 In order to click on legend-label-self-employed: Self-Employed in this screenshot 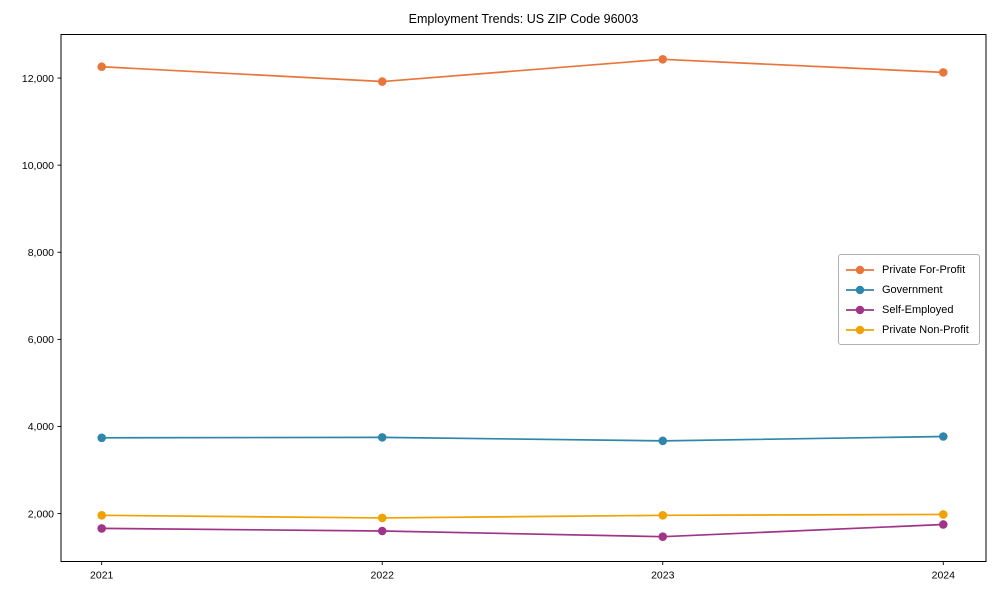, I will do `click(918, 309)`.